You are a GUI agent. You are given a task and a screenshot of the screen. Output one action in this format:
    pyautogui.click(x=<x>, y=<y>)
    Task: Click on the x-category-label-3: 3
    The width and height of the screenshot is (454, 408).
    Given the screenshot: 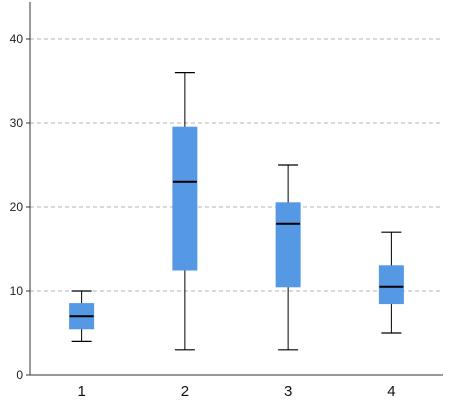 What is the action you would take?
    pyautogui.click(x=288, y=391)
    